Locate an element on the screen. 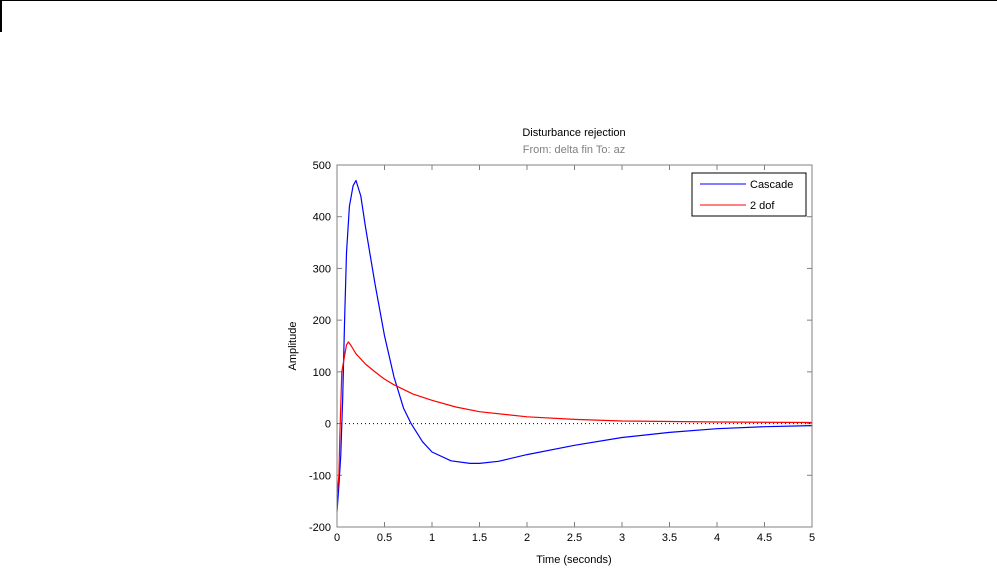 This screenshot has width=997, height=579. x-tick-label: 4.5 is located at coordinates (764, 538).